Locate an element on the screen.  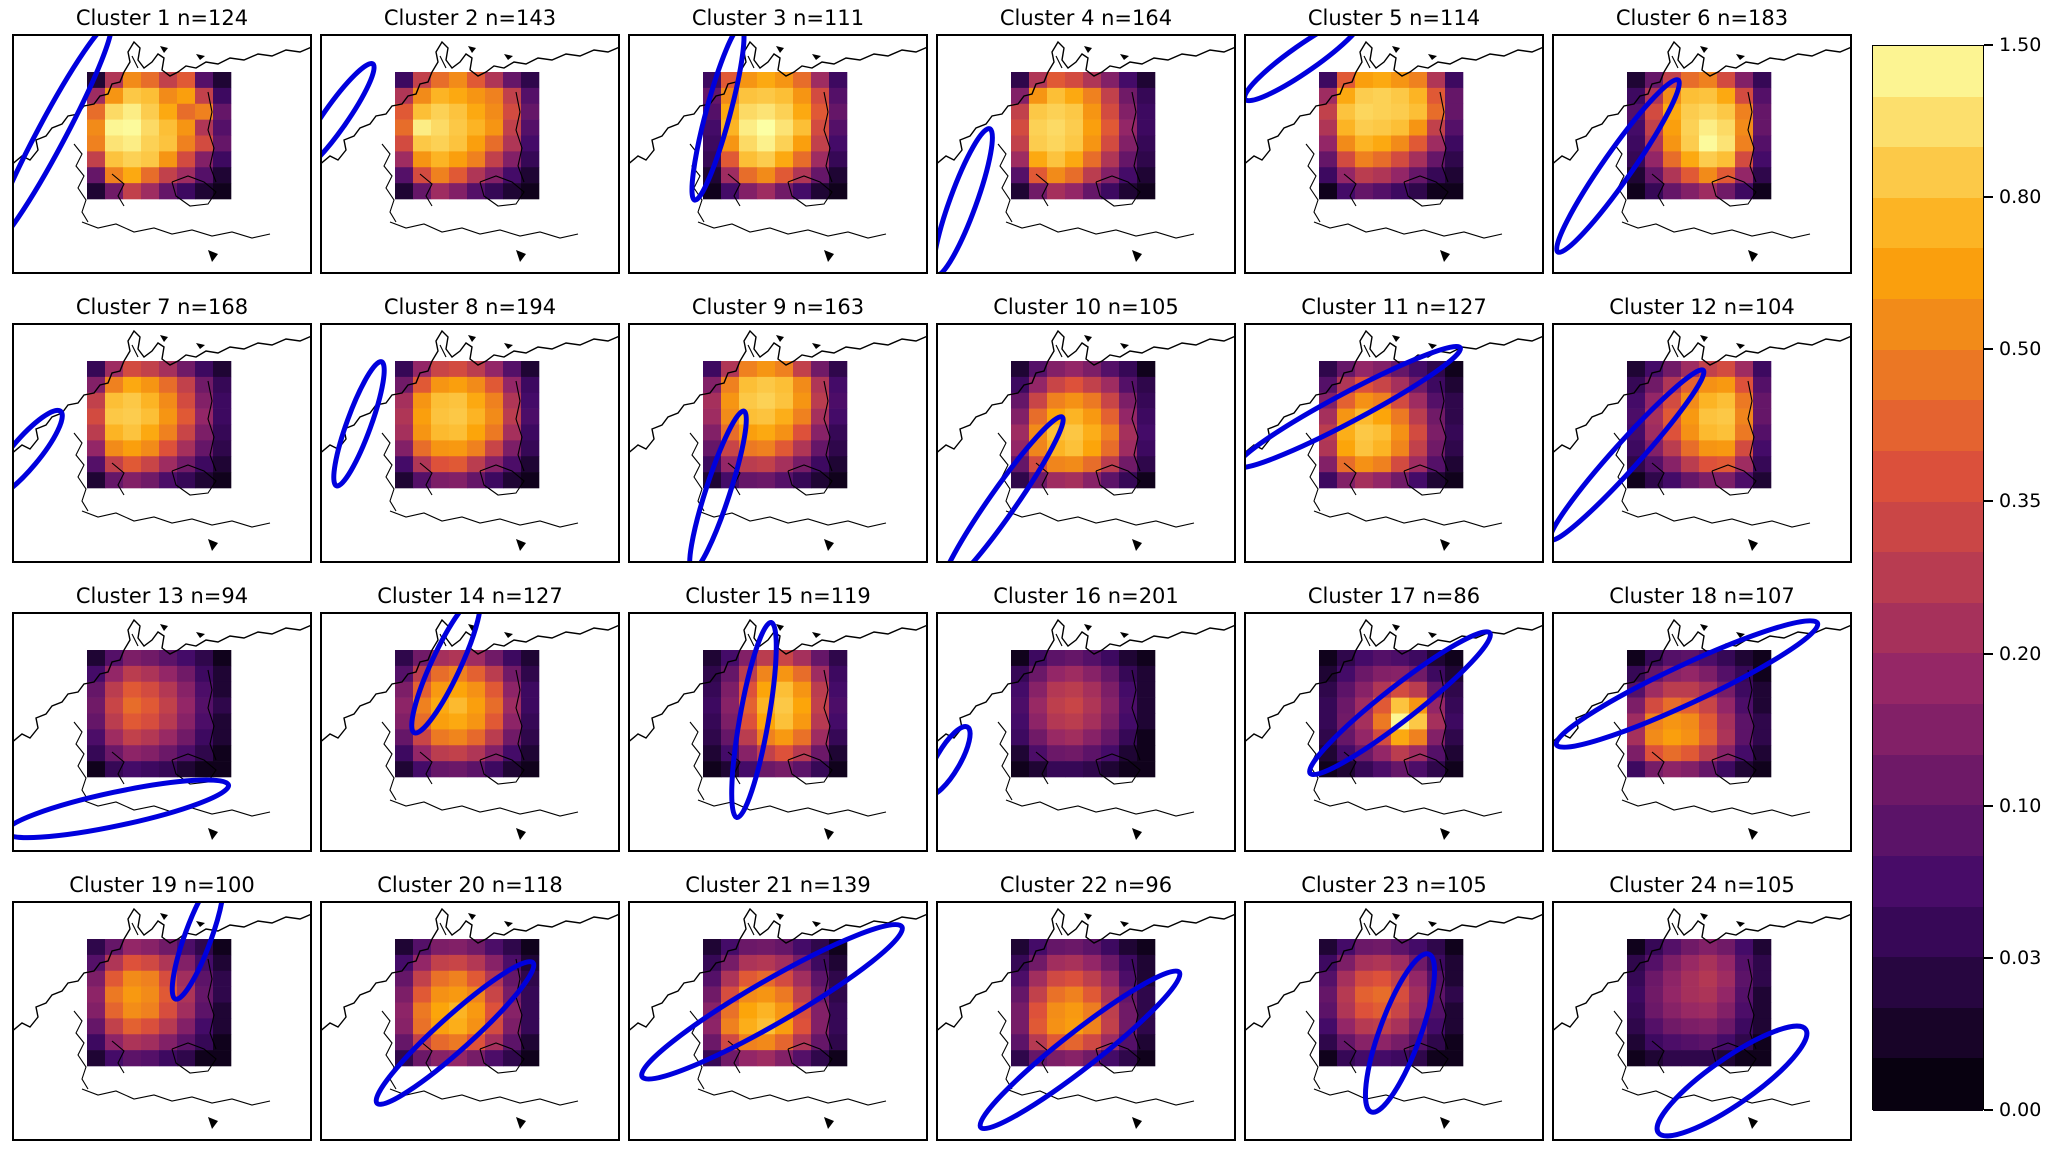
colorbar is located at coordinates (1928, 578).